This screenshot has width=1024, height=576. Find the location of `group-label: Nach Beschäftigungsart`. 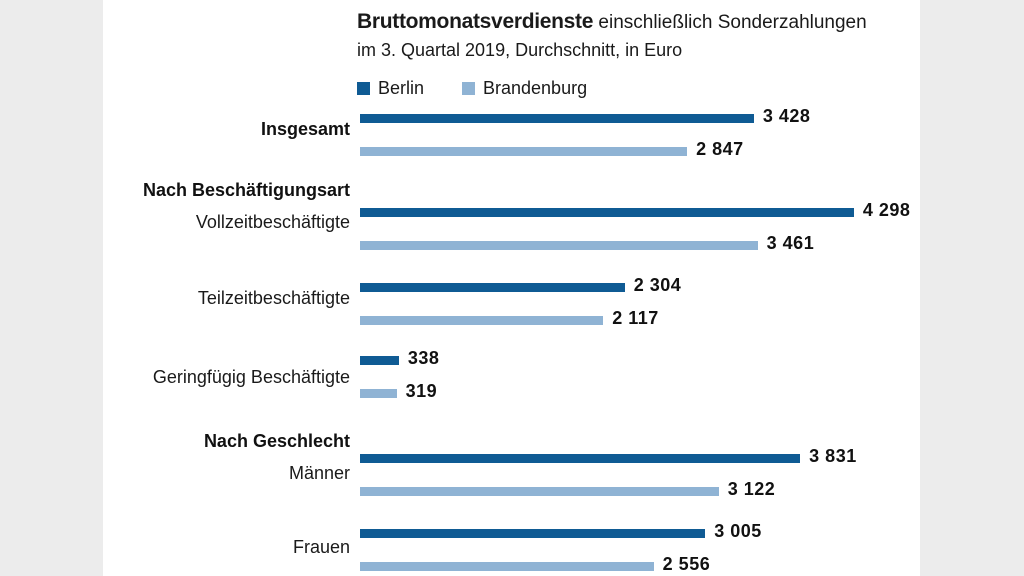

group-label: Nach Beschäftigungsart is located at coordinates (246, 190).